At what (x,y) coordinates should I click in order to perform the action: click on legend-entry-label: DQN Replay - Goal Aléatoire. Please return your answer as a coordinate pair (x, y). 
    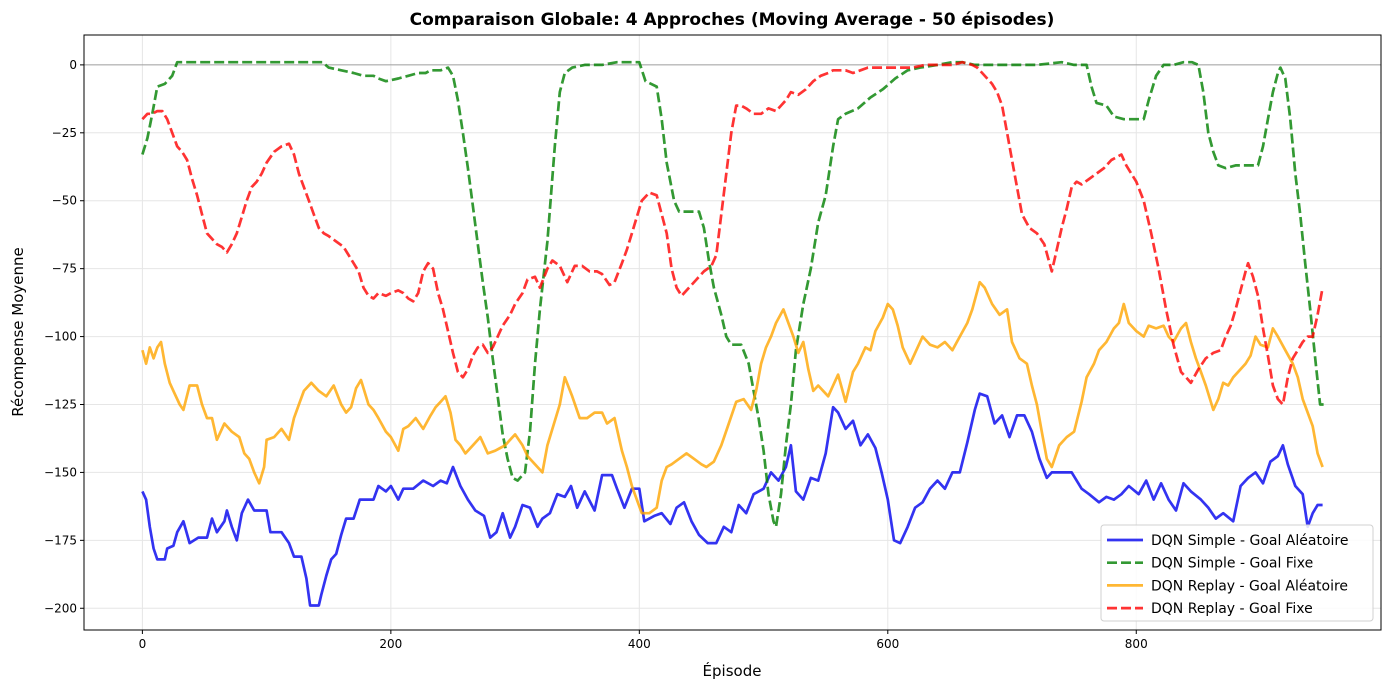
    Looking at the image, I should click on (1249, 586).